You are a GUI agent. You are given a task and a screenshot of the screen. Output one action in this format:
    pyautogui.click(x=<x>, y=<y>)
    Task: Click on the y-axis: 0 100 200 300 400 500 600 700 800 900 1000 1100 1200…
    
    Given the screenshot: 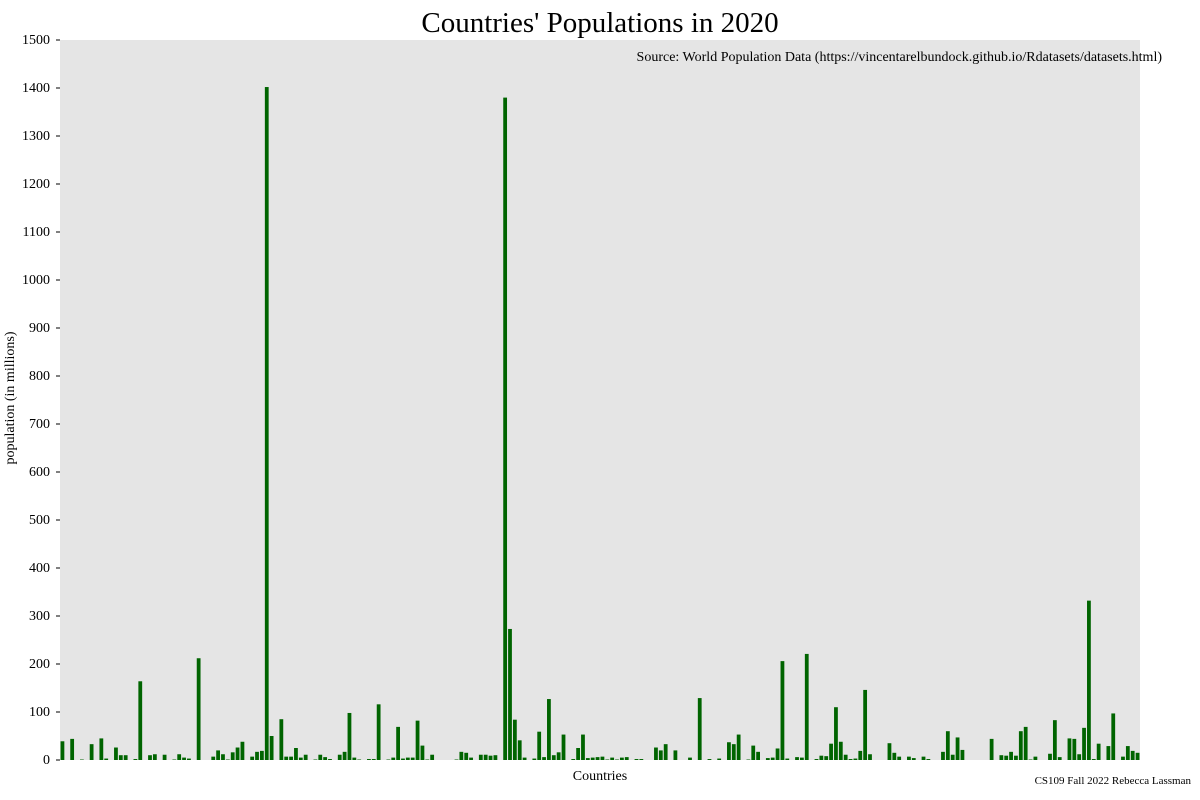 What is the action you would take?
    pyautogui.click(x=41, y=400)
    